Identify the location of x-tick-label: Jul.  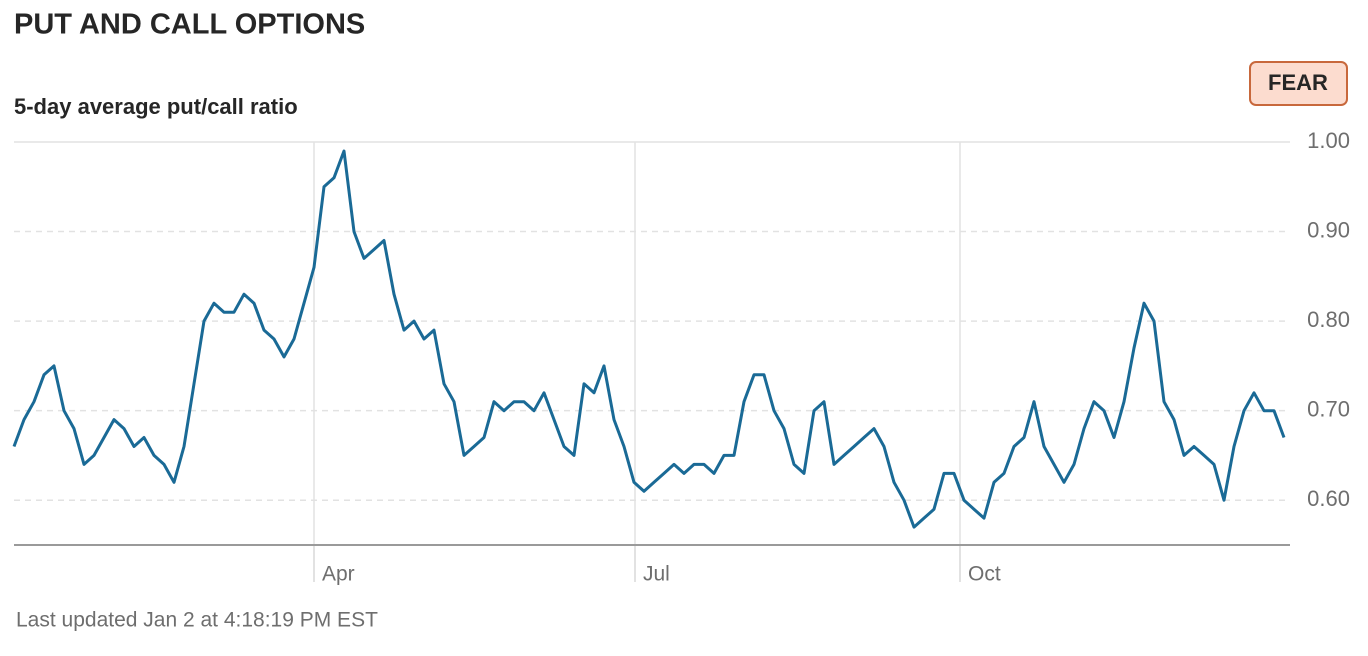
(656, 574).